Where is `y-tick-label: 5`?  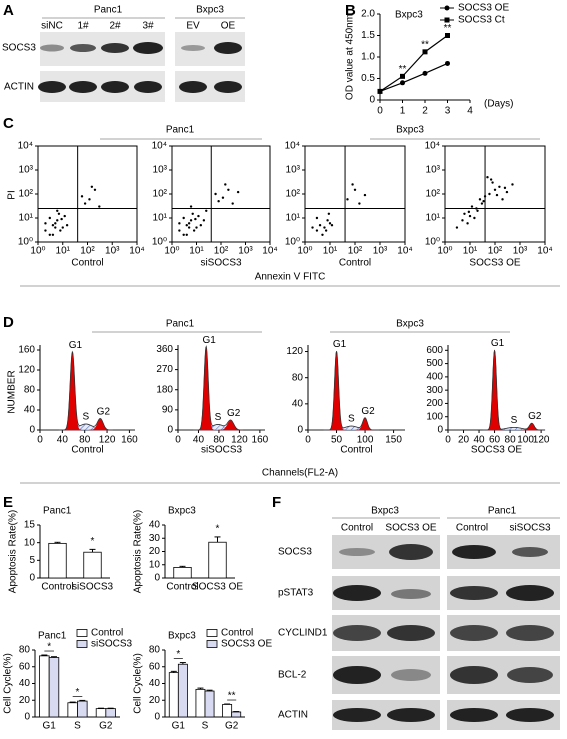
y-tick-label: 5 is located at coordinates (32, 560).